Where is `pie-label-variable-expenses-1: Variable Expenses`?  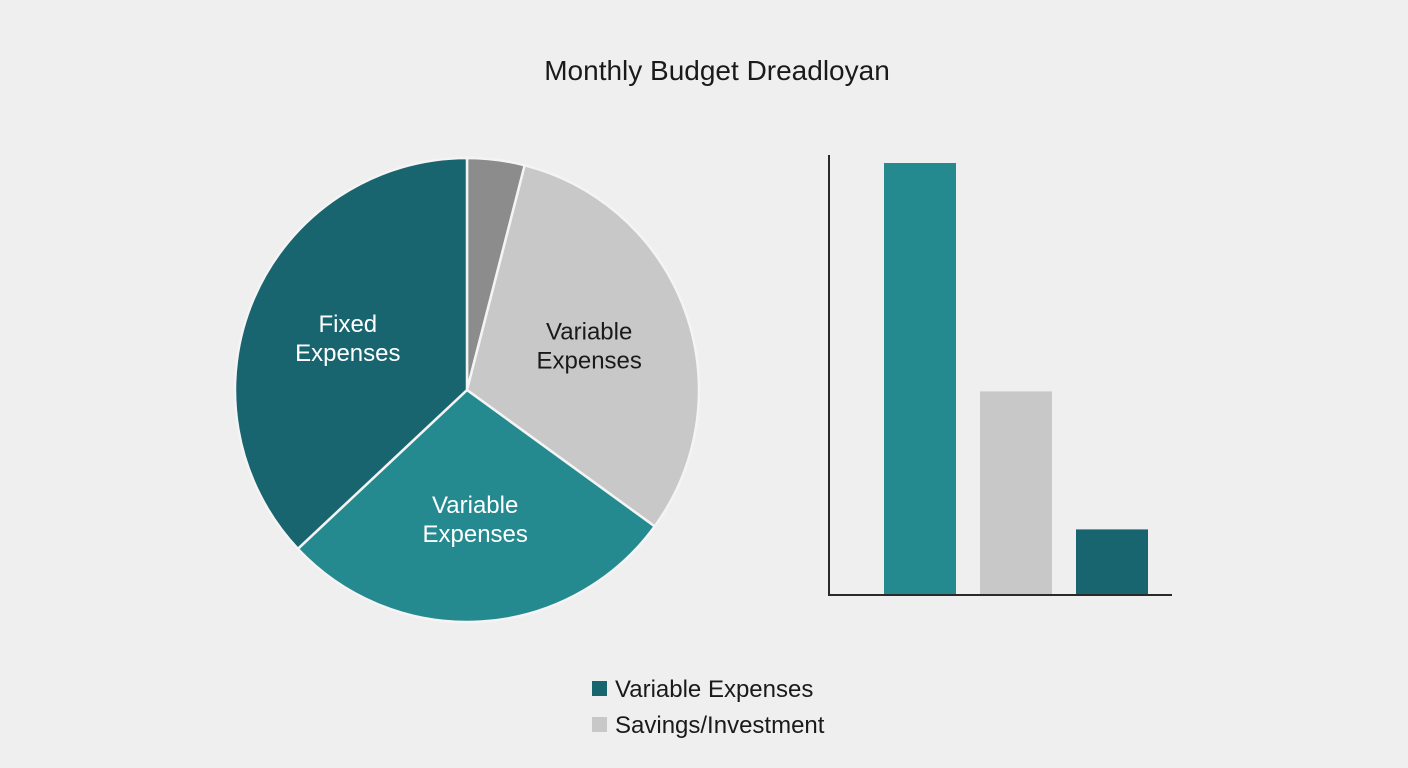
pie-label-variable-expenses-1: Variable Expenses is located at coordinates (588, 347).